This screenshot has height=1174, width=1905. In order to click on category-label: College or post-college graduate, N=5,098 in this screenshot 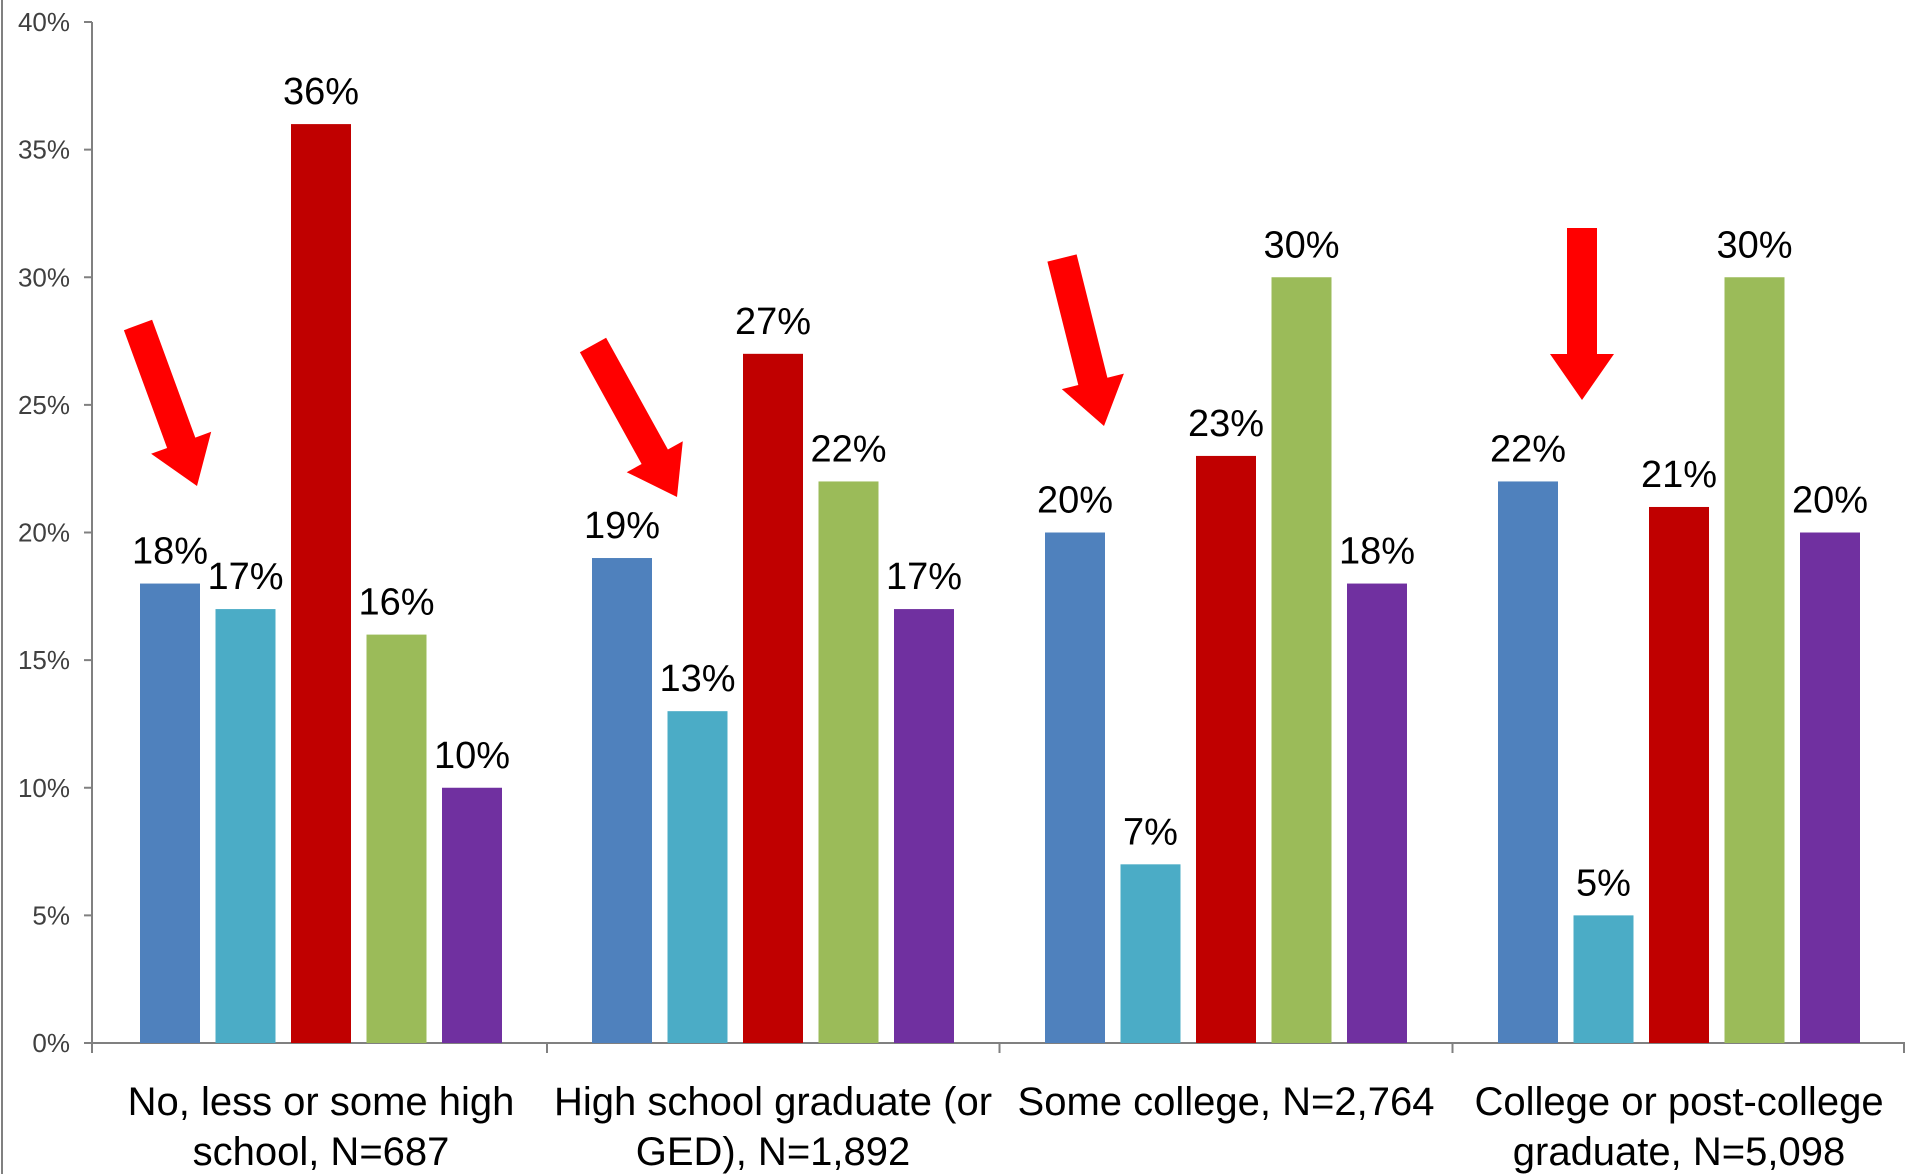, I will do `click(1678, 1127)`.